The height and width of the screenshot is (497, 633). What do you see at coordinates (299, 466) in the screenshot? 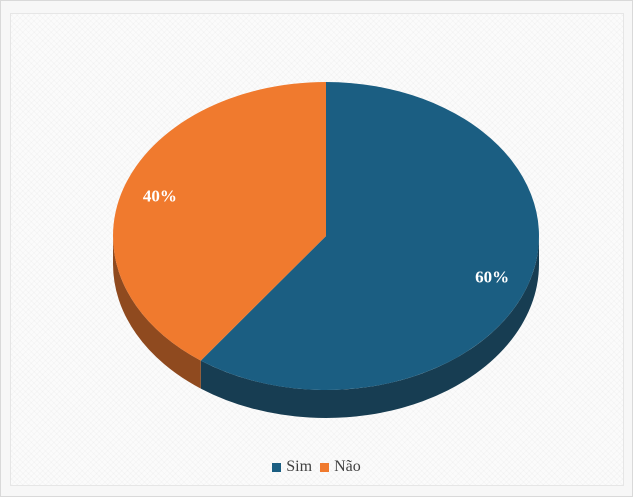
I see `legend-label-sim: Sim` at bounding box center [299, 466].